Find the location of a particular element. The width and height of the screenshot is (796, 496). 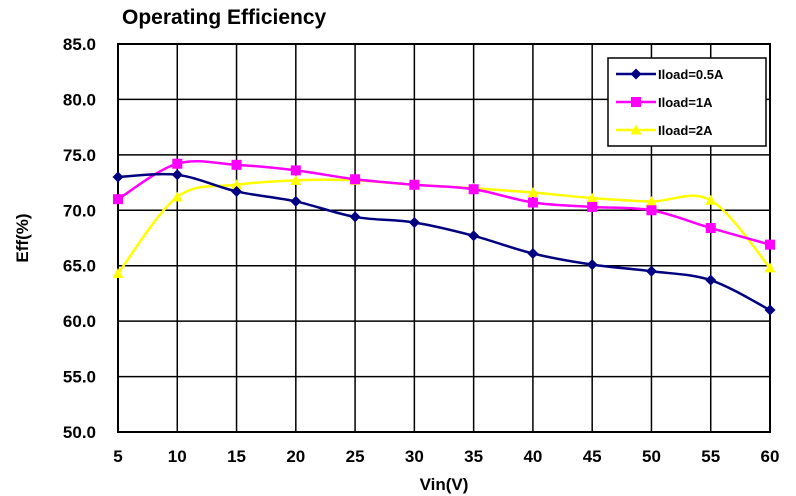

y-tick-label: 60.0 is located at coordinates (79, 321).